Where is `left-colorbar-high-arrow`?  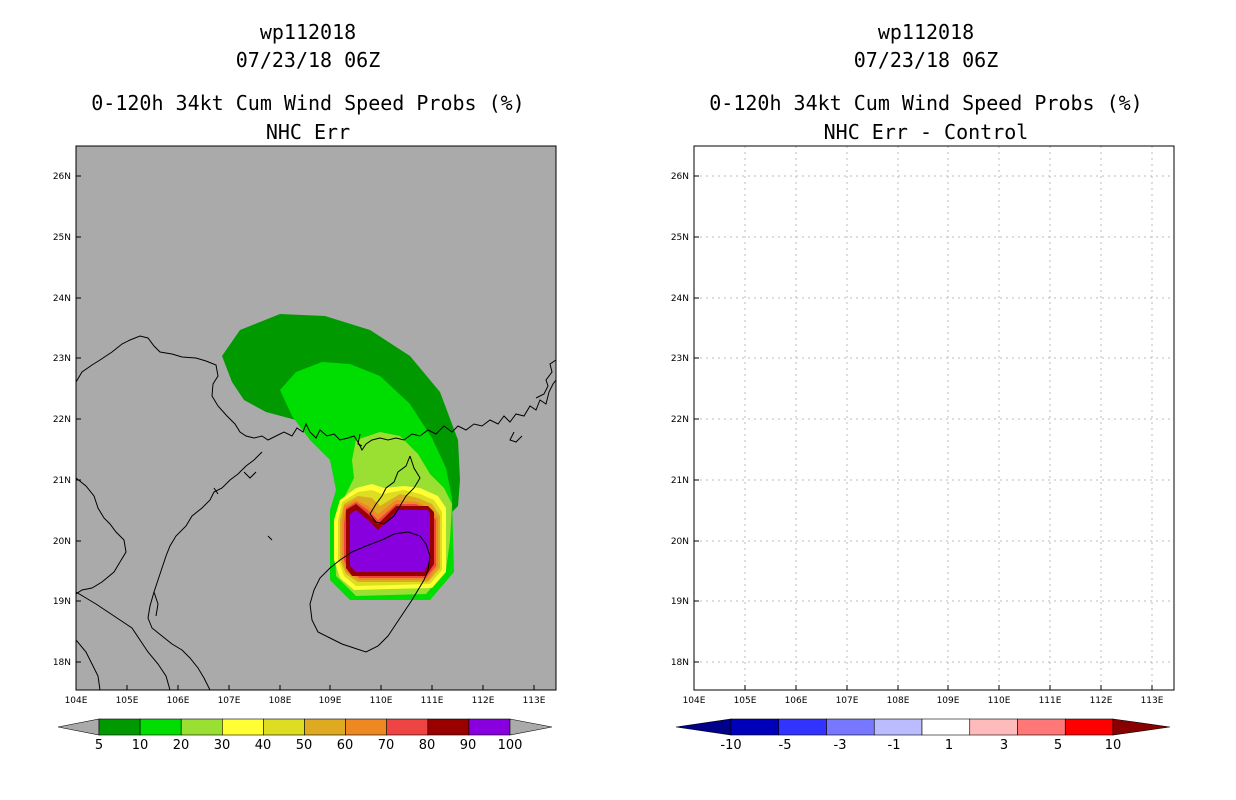
left-colorbar-high-arrow is located at coordinates (531, 727).